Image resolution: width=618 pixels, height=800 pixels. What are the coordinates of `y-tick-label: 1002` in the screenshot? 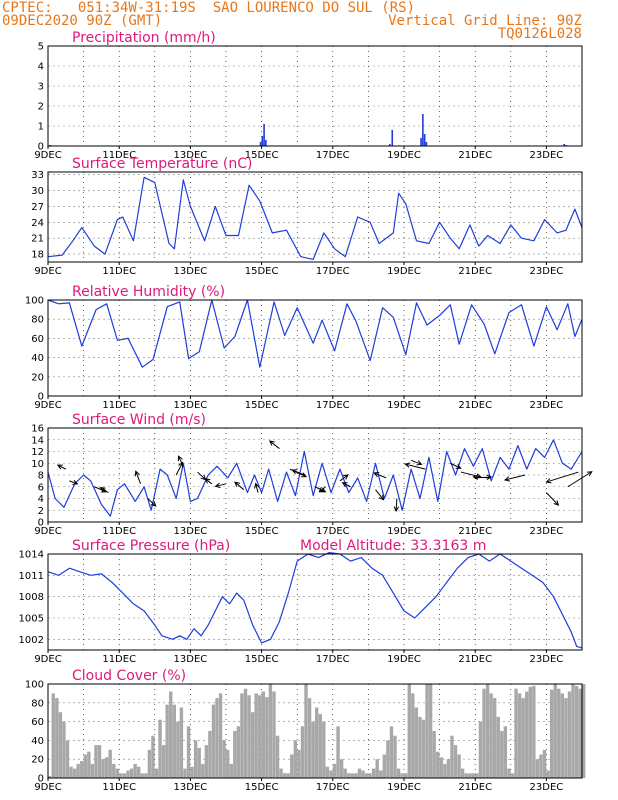 It's located at (31, 640).